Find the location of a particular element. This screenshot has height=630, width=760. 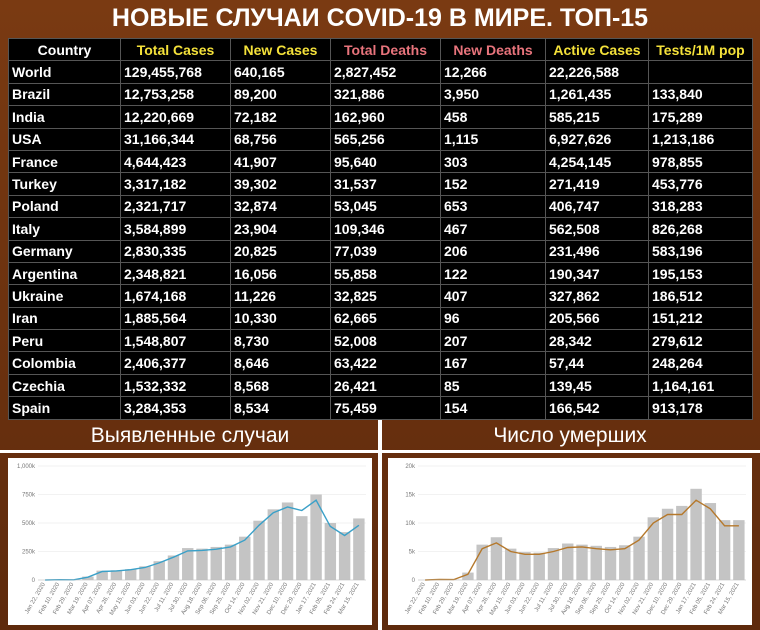

y-tick-label: 250k is located at coordinates (29, 553).